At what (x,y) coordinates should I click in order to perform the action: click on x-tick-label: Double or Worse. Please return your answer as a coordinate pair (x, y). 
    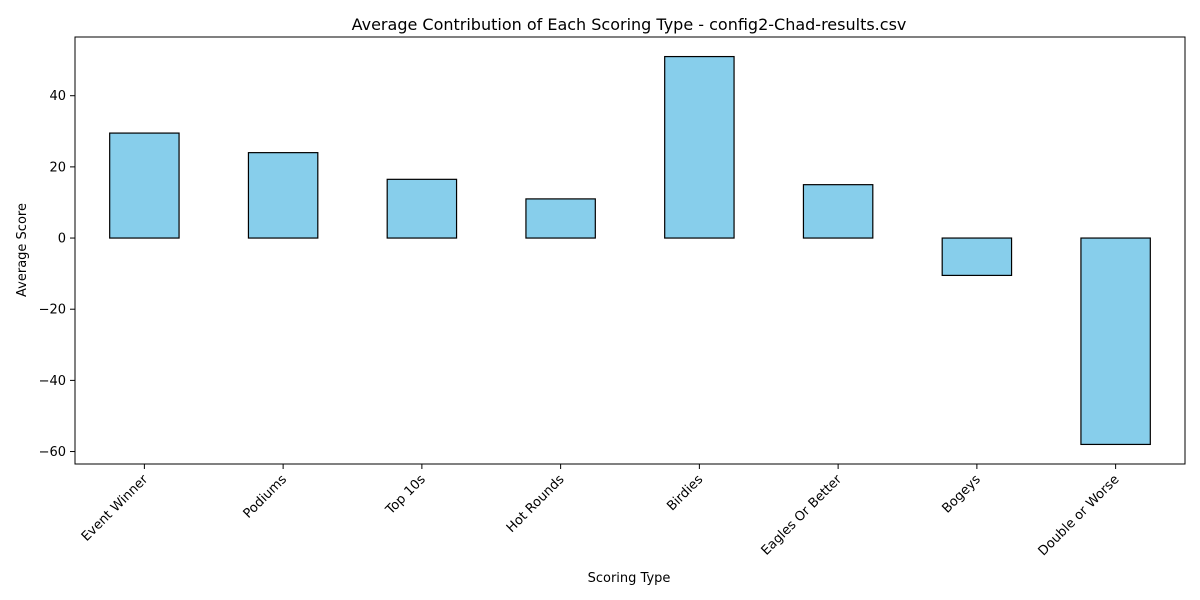
    Looking at the image, I should click on (1079, 515).